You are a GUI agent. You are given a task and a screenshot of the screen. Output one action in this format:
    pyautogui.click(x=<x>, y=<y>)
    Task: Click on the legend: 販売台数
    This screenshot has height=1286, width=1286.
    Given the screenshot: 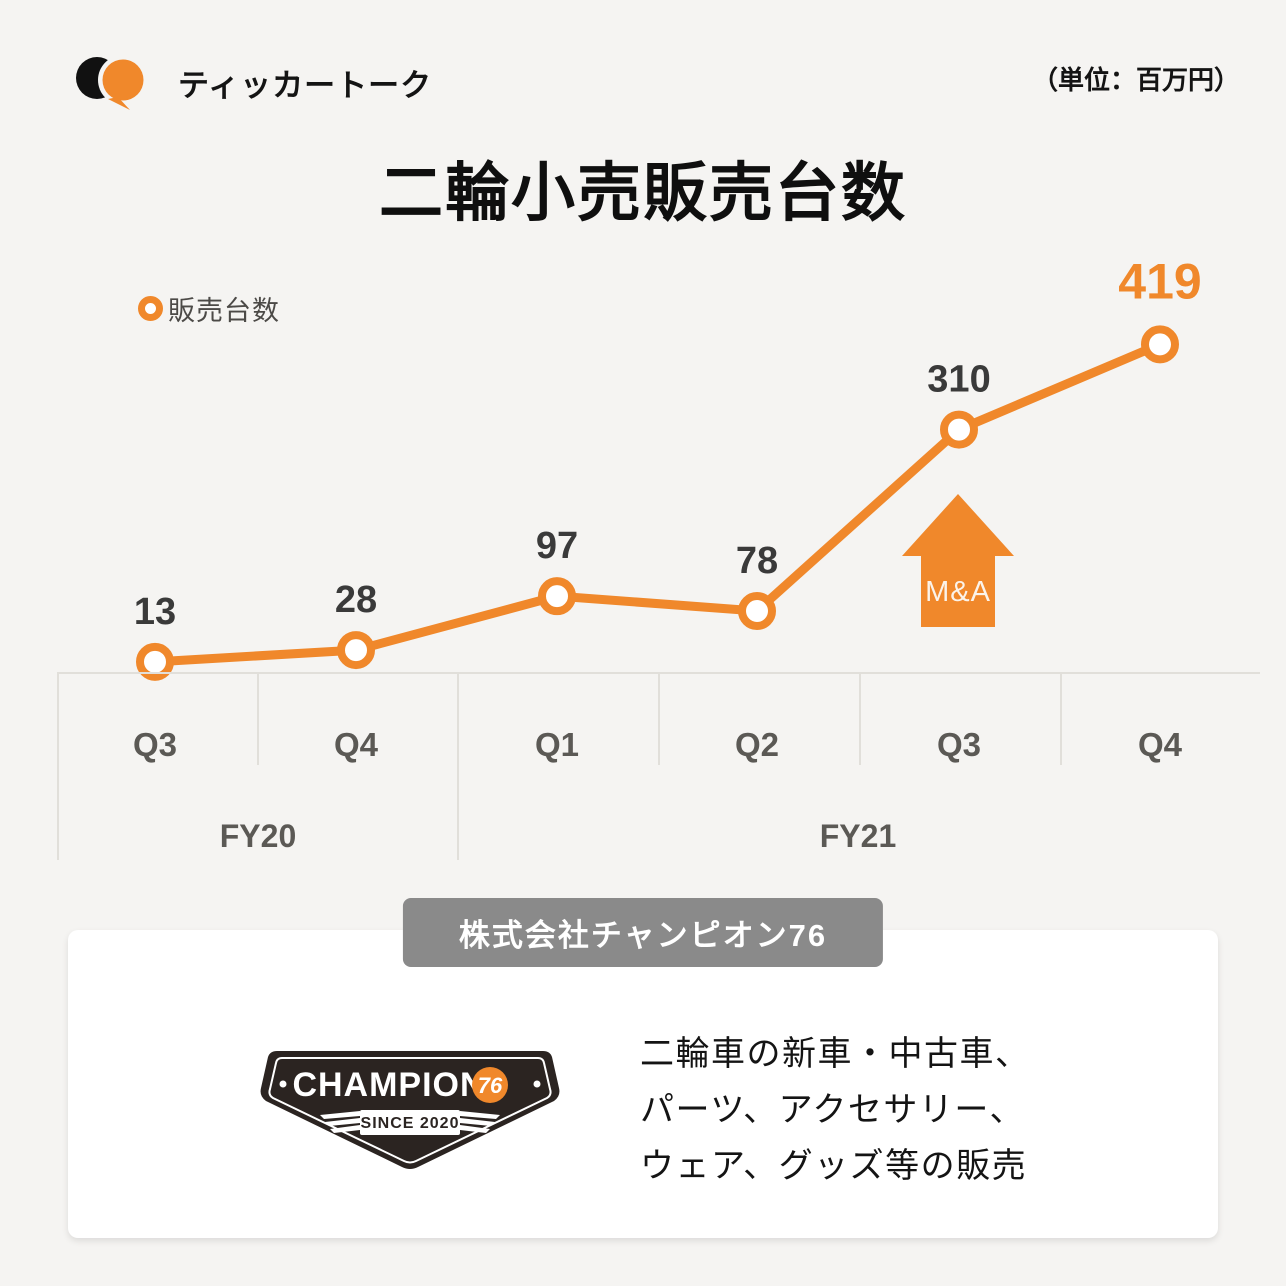 What is the action you would take?
    pyautogui.click(x=209, y=308)
    